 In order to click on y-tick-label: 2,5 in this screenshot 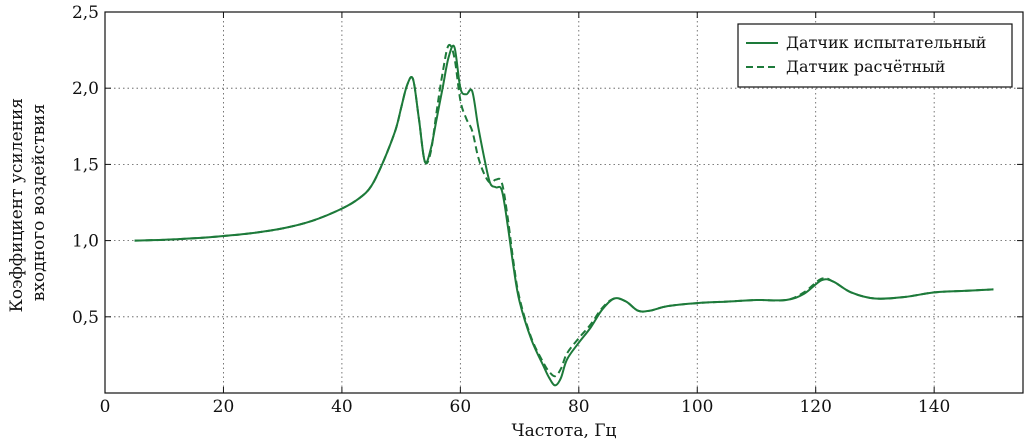, I will do `click(85, 13)`.